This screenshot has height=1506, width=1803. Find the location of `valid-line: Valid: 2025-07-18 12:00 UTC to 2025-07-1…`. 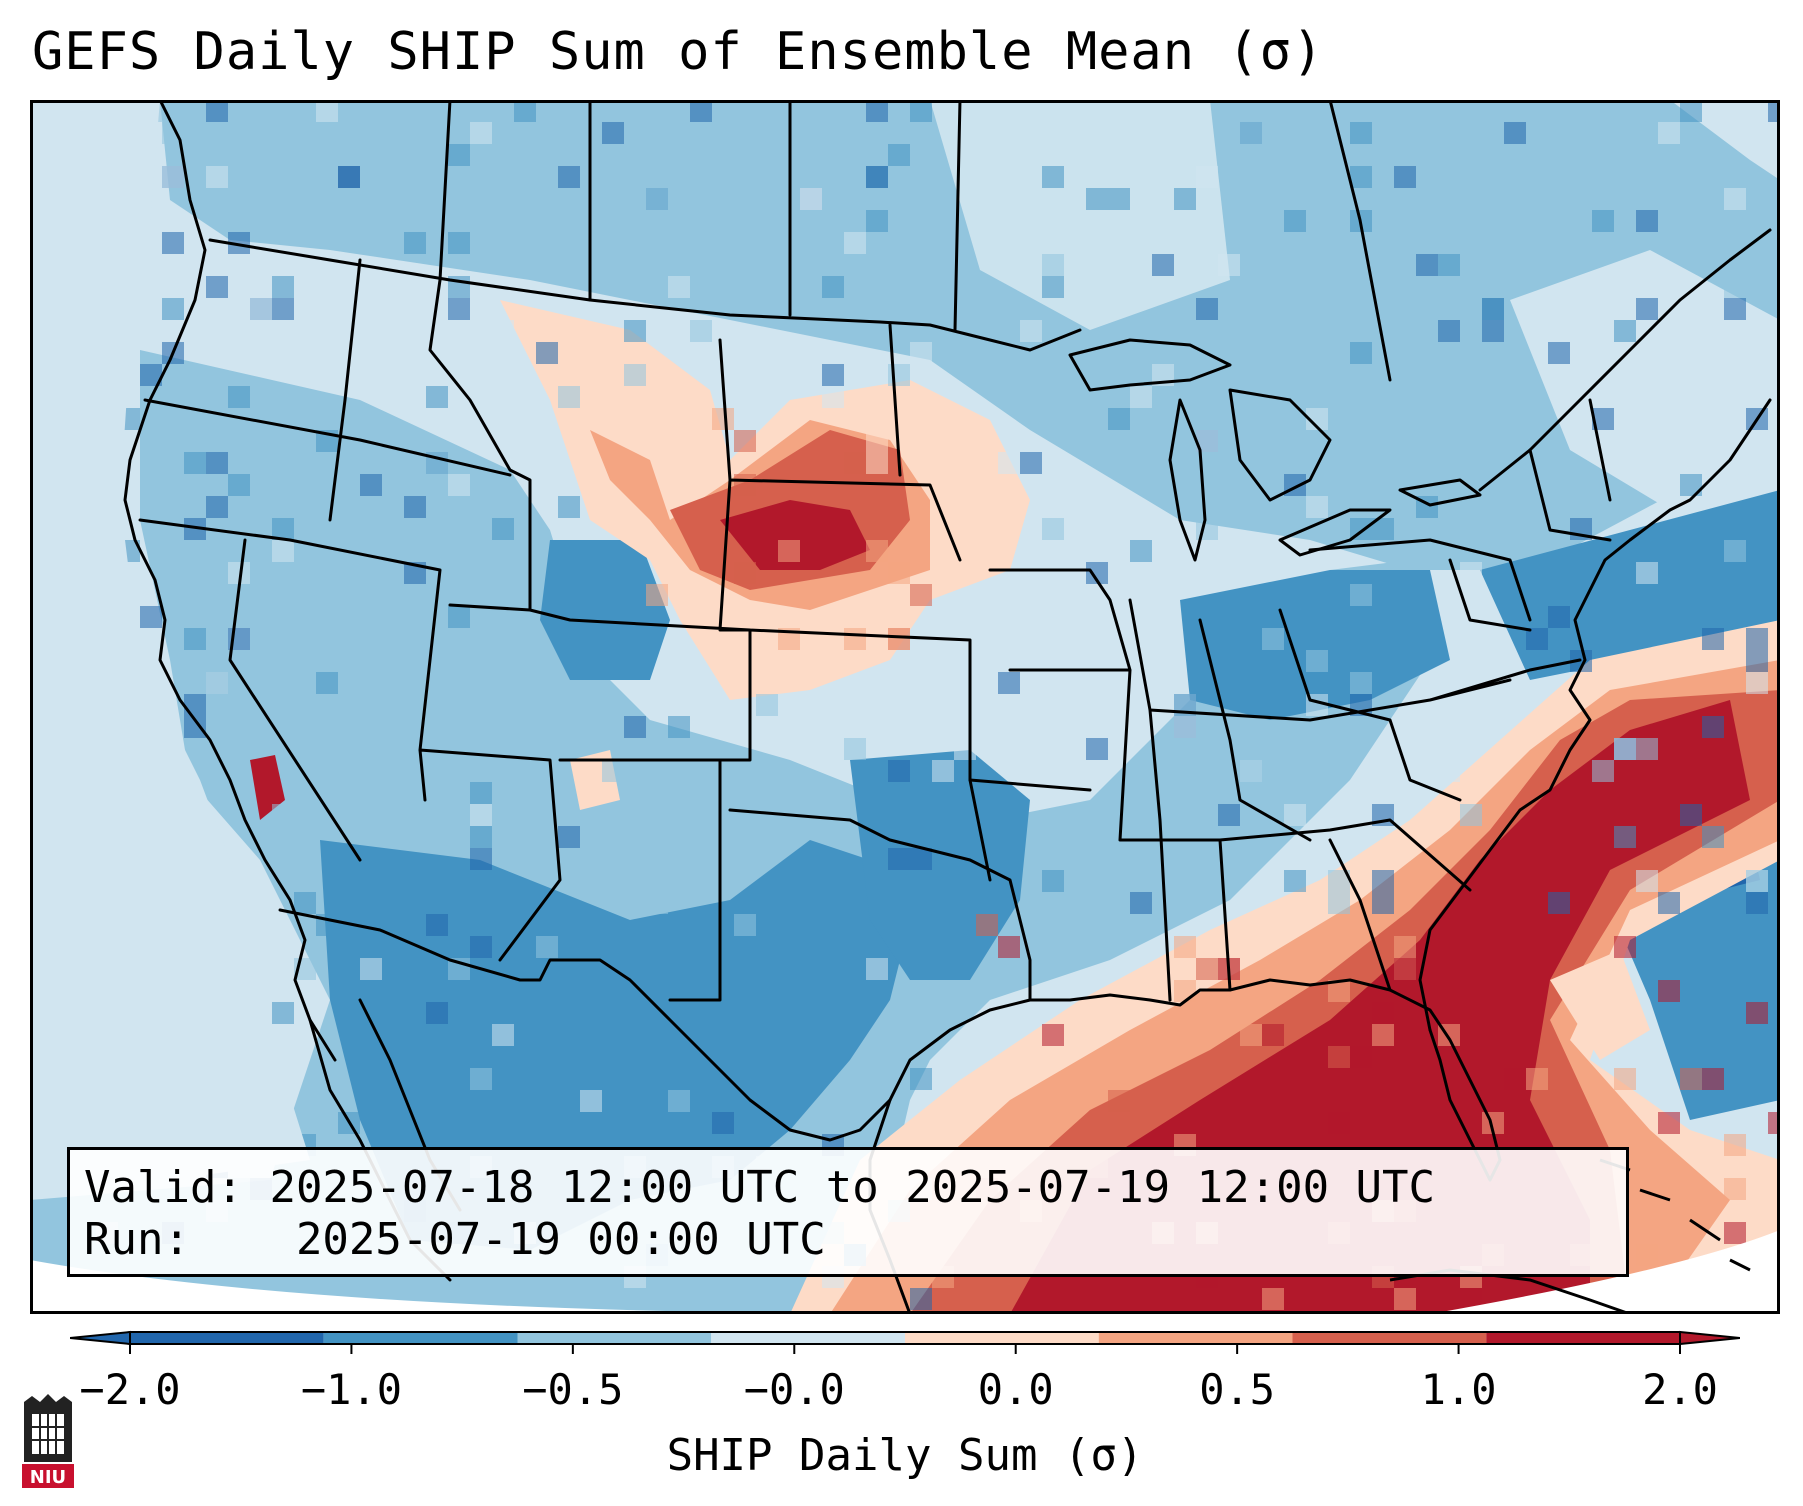

valid-line: Valid: 2025-07-18 12:00 UTC to 2025-07-1… is located at coordinates (759, 1187).